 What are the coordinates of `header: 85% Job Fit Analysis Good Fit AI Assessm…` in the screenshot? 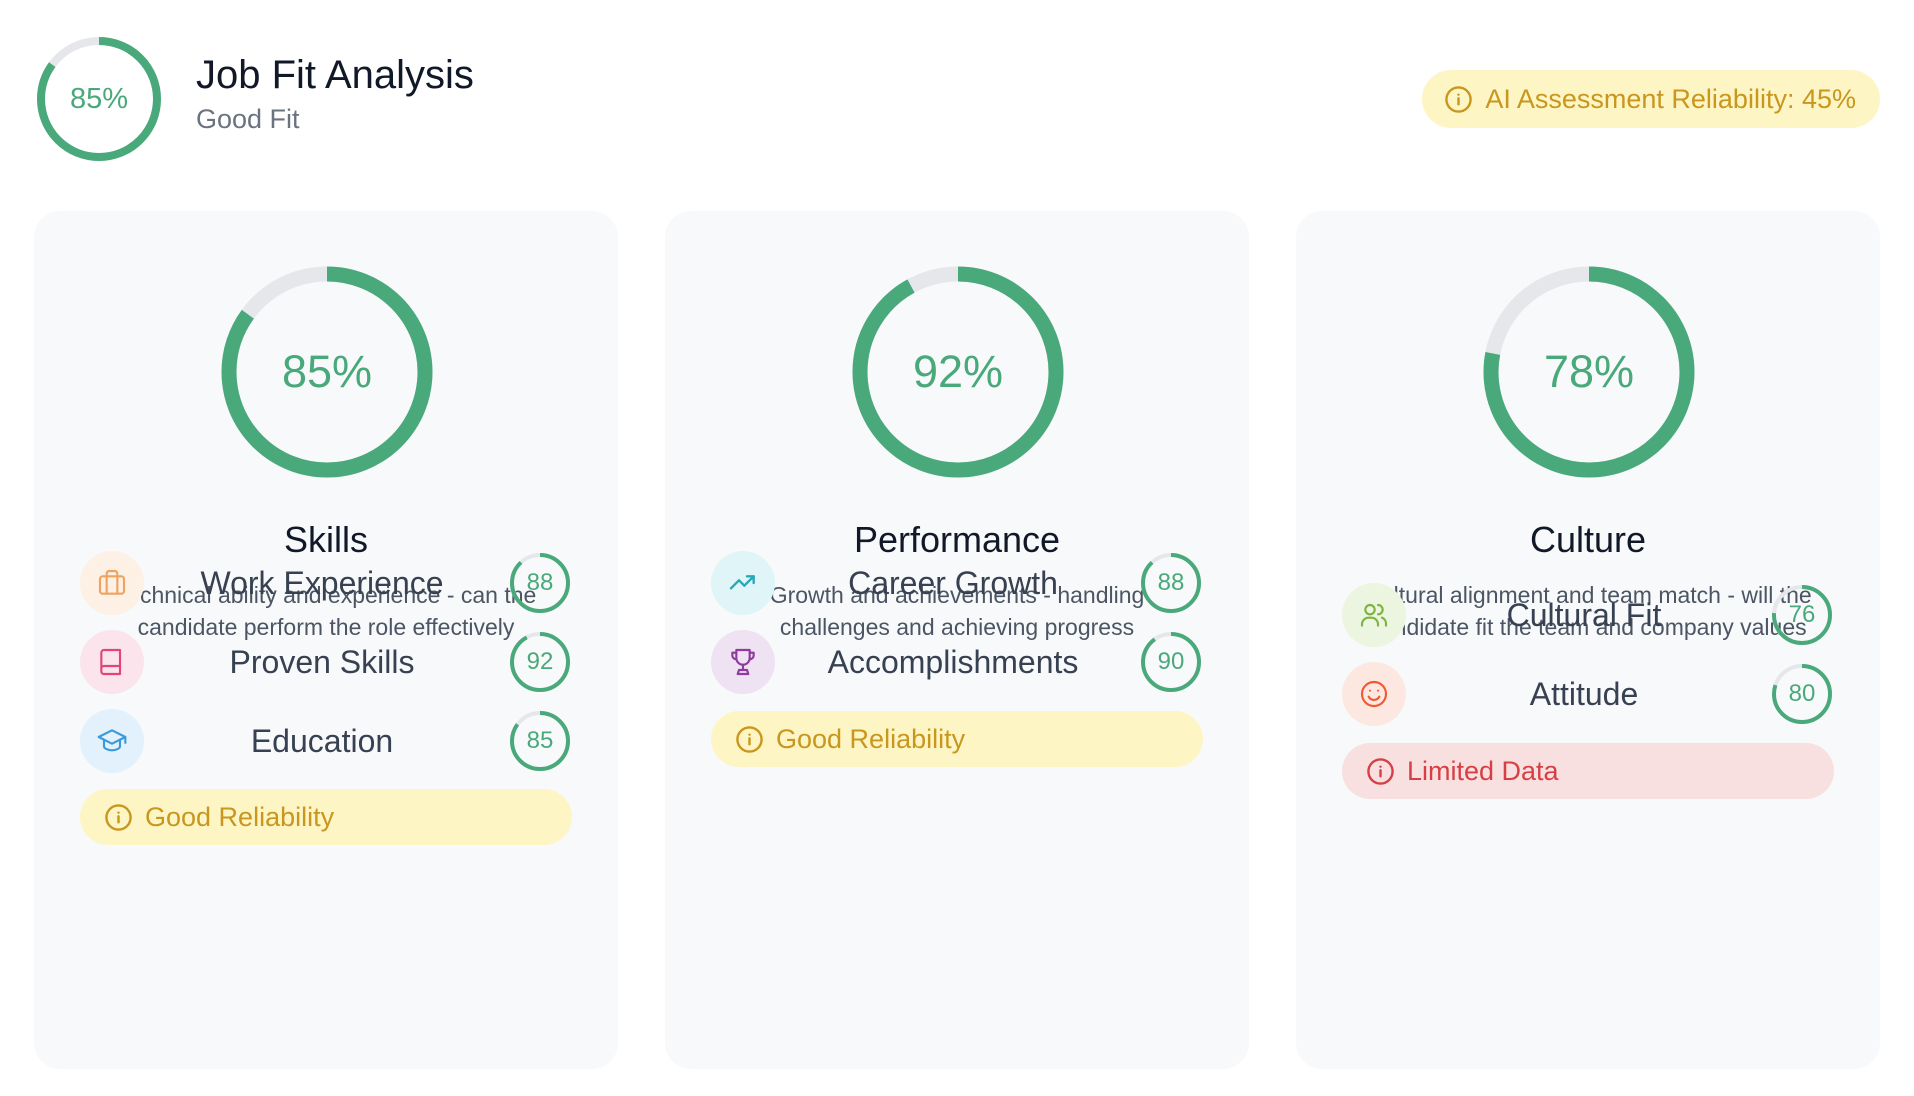 It's located at (957, 99).